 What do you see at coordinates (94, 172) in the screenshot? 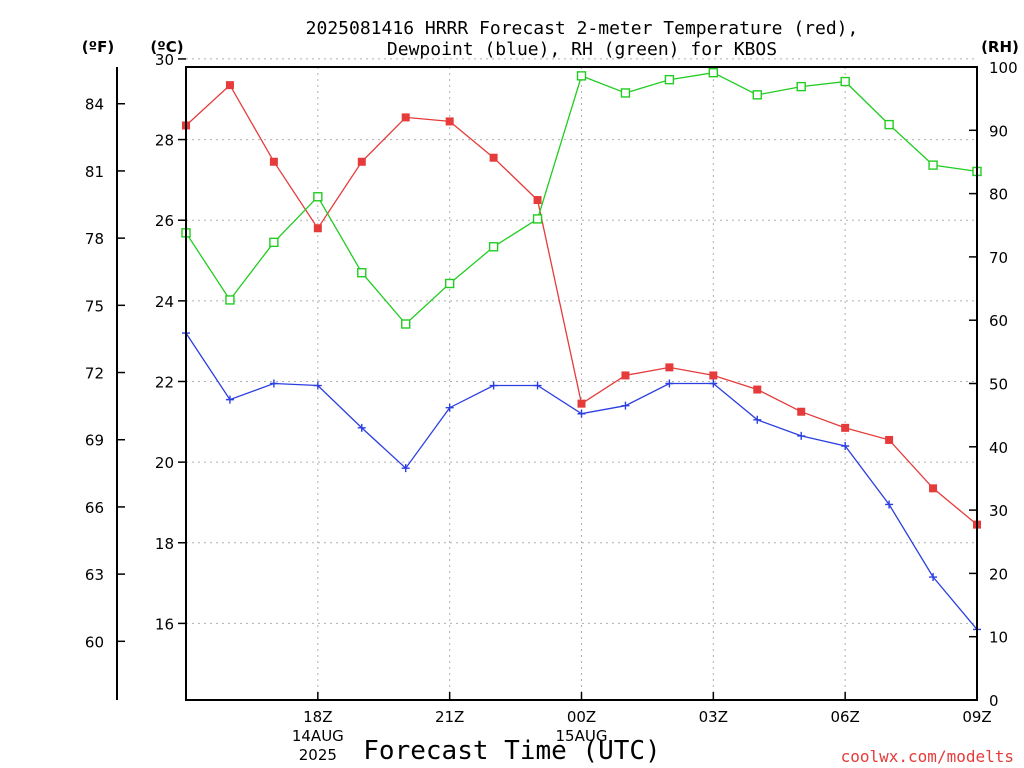
I see `fahrenheit-tick-label: 81` at bounding box center [94, 172].